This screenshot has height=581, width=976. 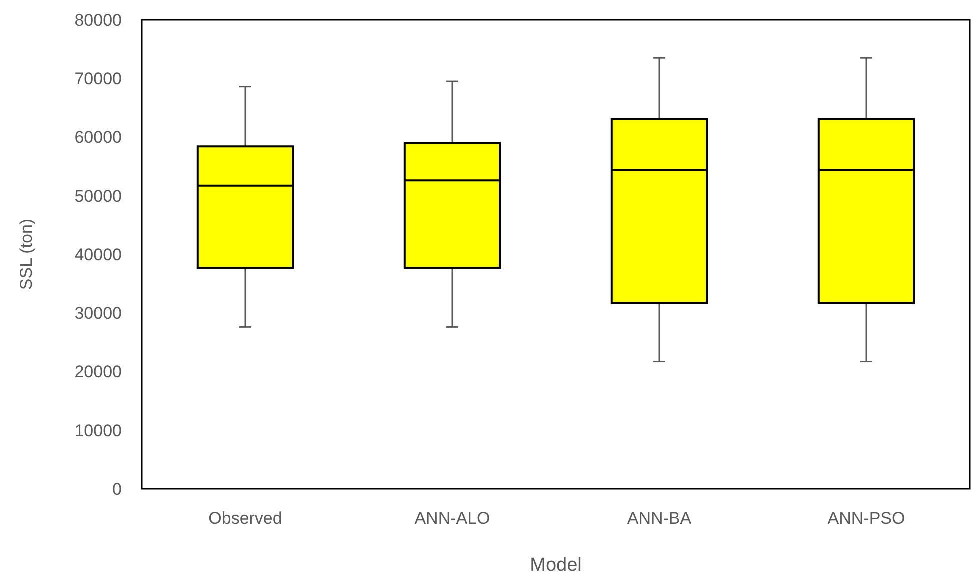 I want to click on y-axis-title: SSL (ton), so click(x=26, y=254).